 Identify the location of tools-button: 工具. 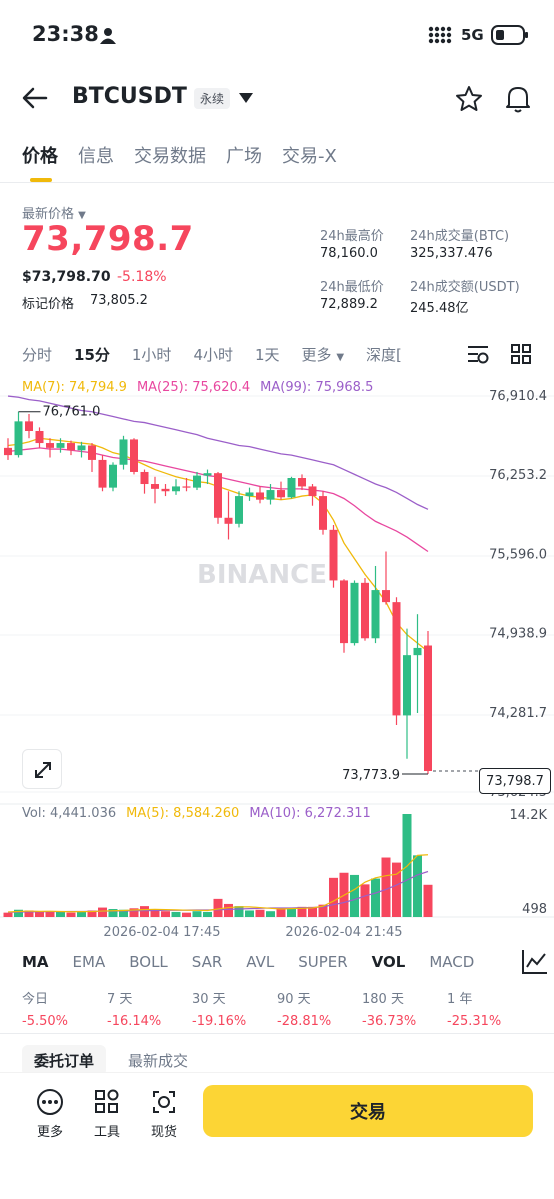
(107, 1113).